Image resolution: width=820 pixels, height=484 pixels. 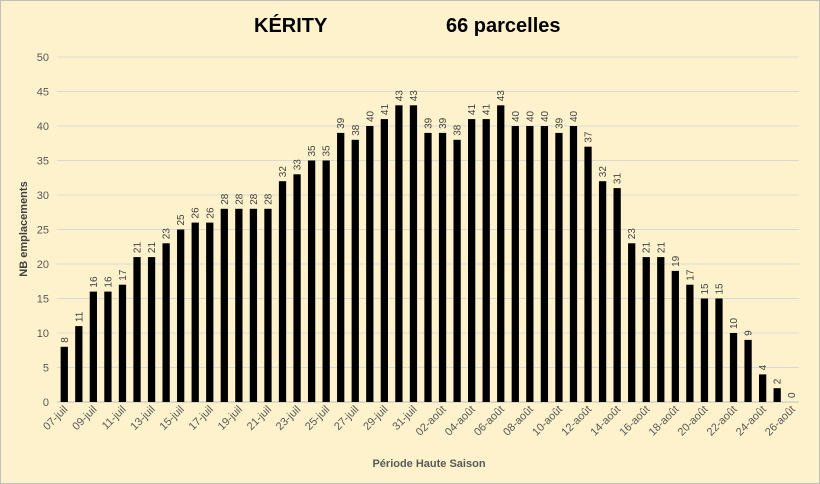 I want to click on data-label: 32, so click(x=283, y=172).